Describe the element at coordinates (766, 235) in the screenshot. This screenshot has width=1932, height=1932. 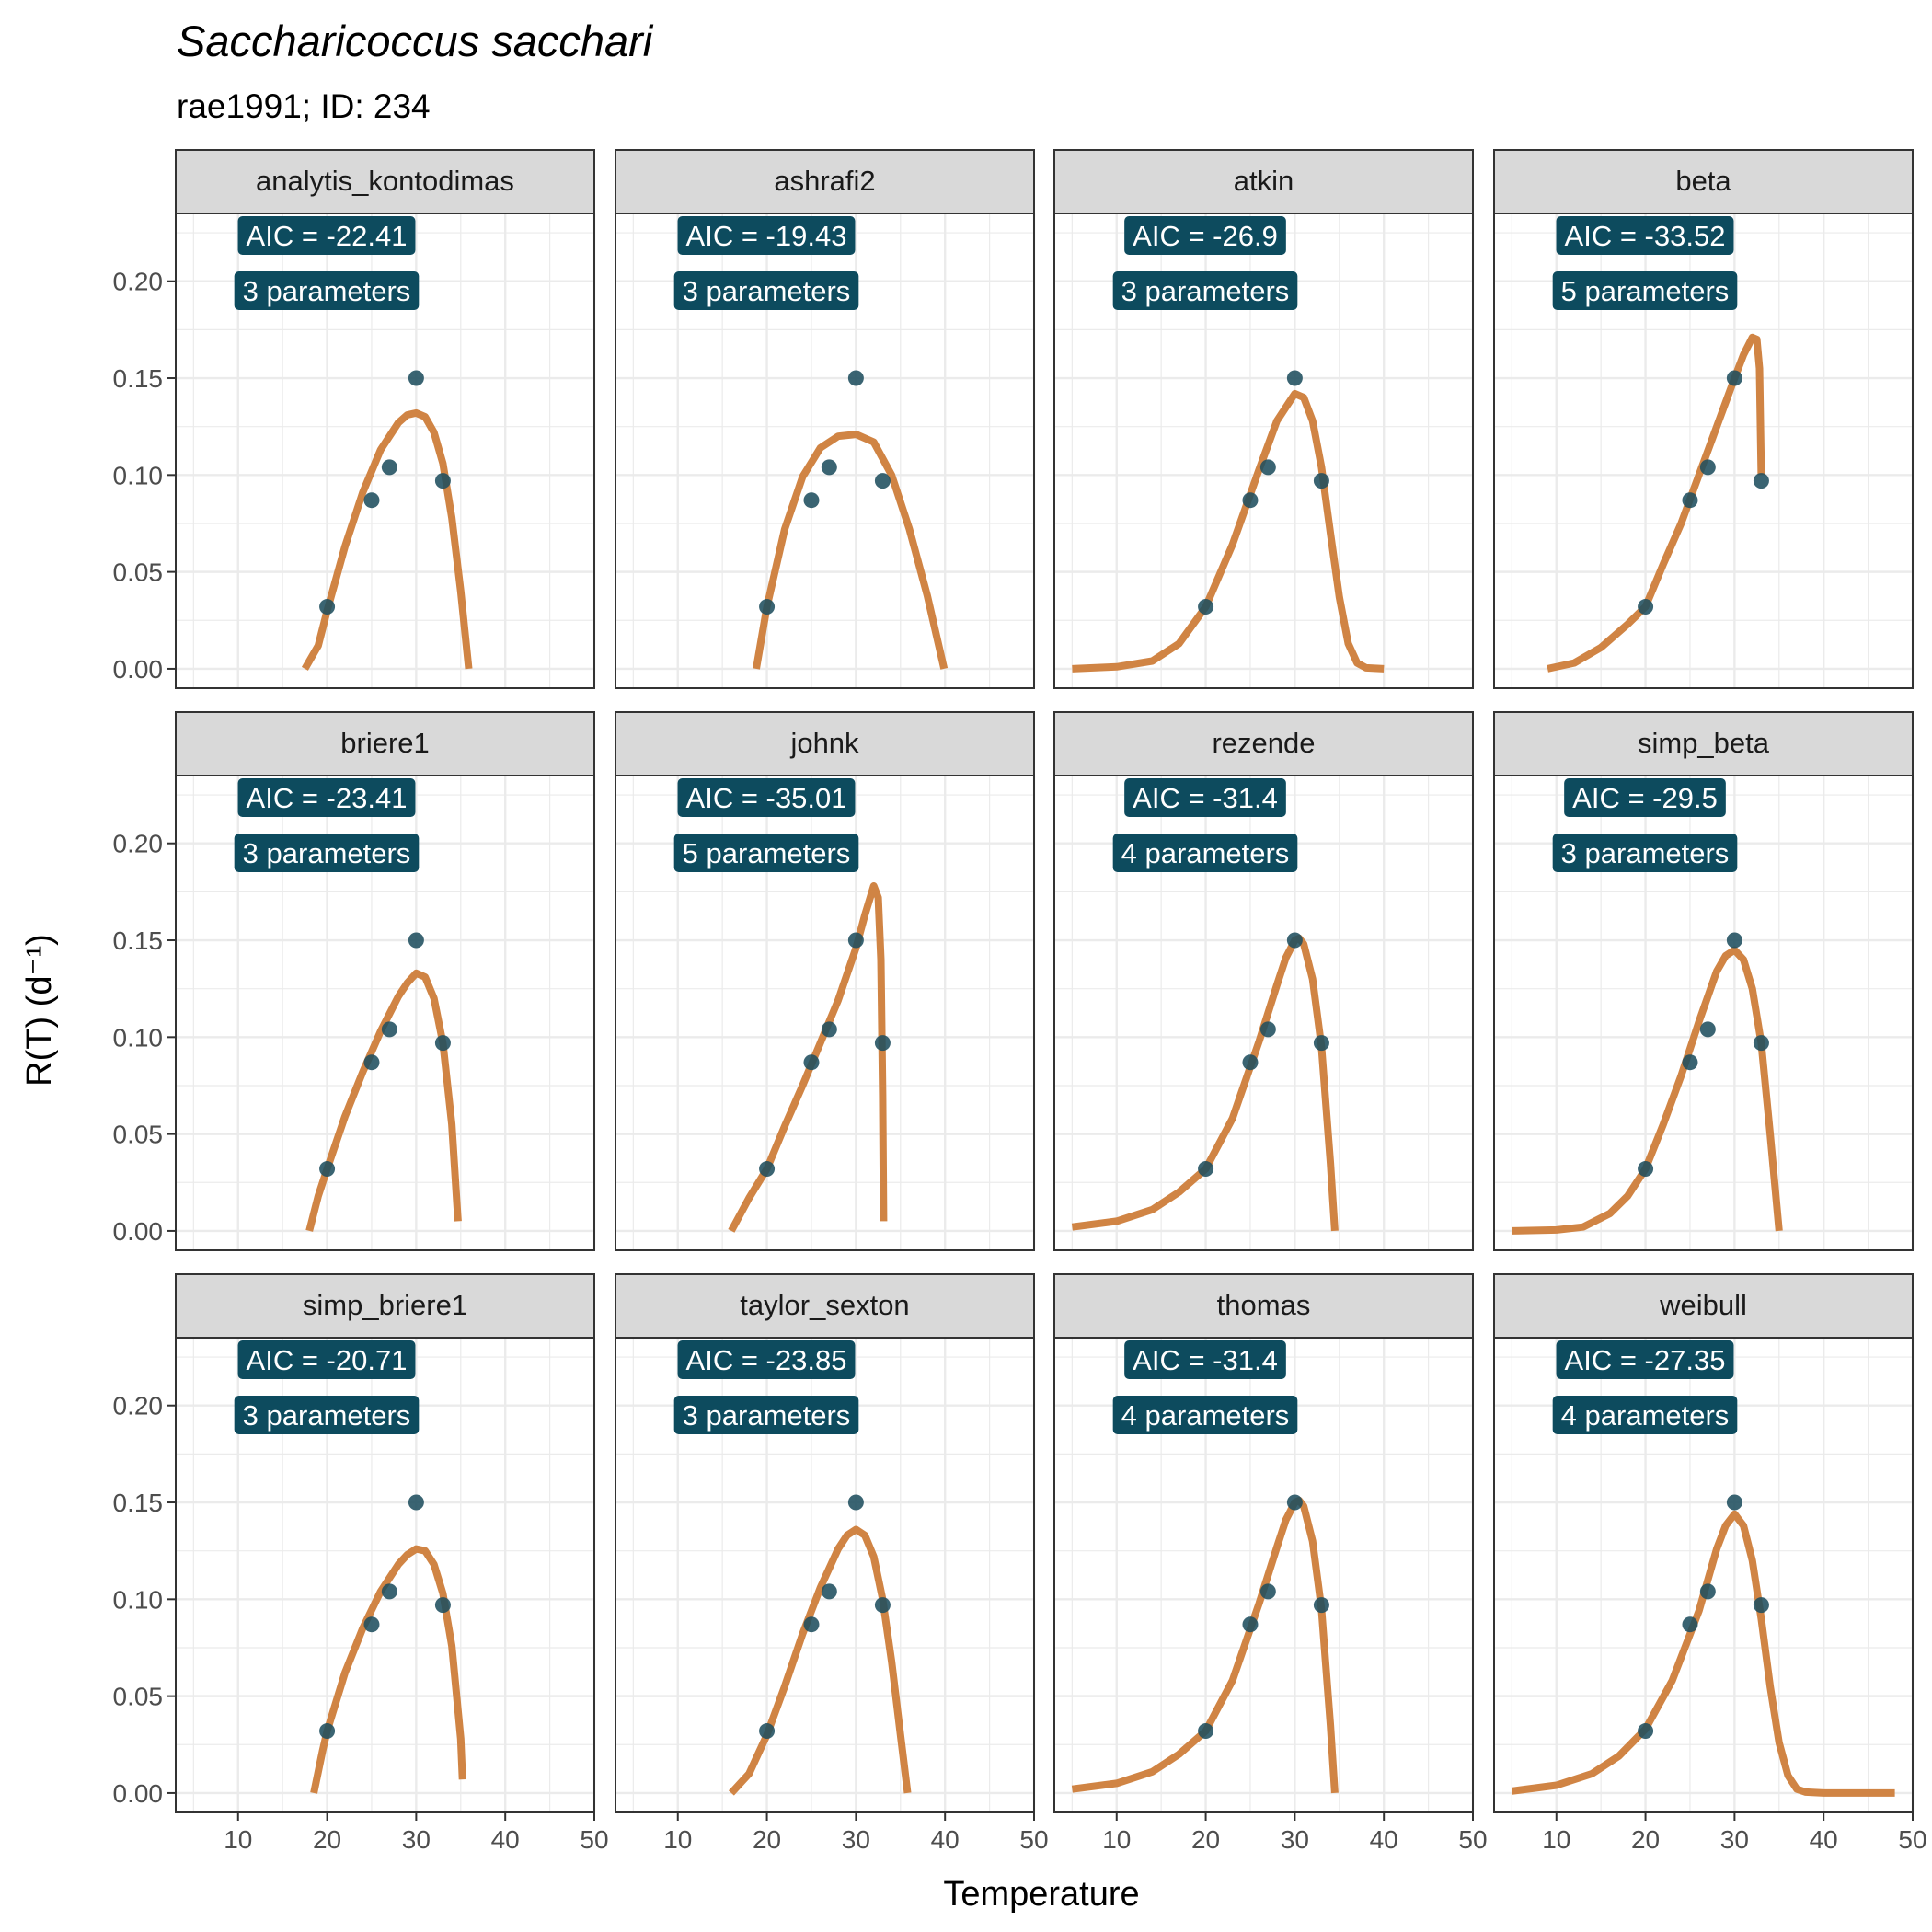
I see `aic-label: AIC = -19.43` at that location.